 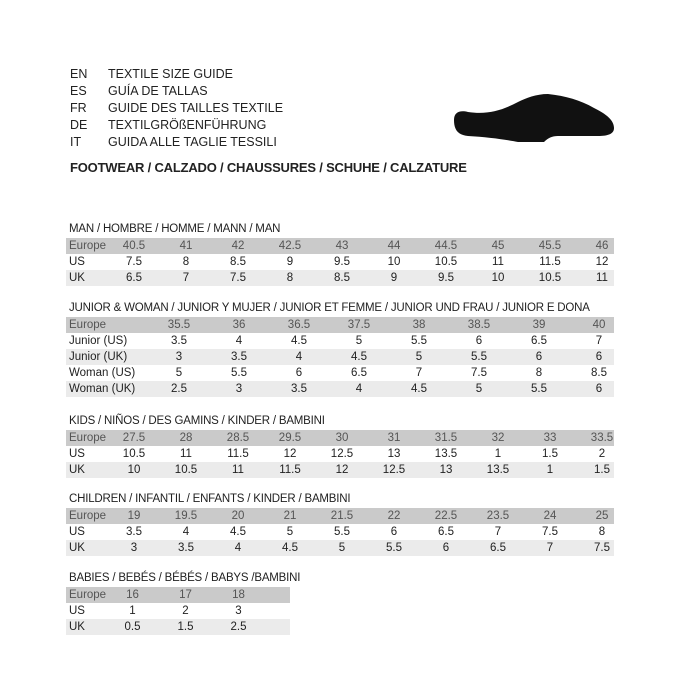 I want to click on table-header-row: Europe 16 17 18, so click(x=178, y=595).